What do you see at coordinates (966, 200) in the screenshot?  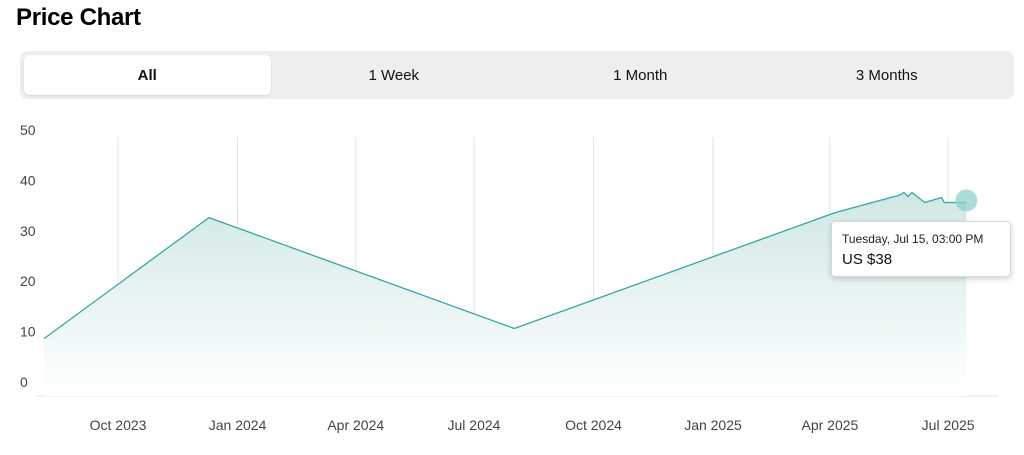 I see `hover-marker` at bounding box center [966, 200].